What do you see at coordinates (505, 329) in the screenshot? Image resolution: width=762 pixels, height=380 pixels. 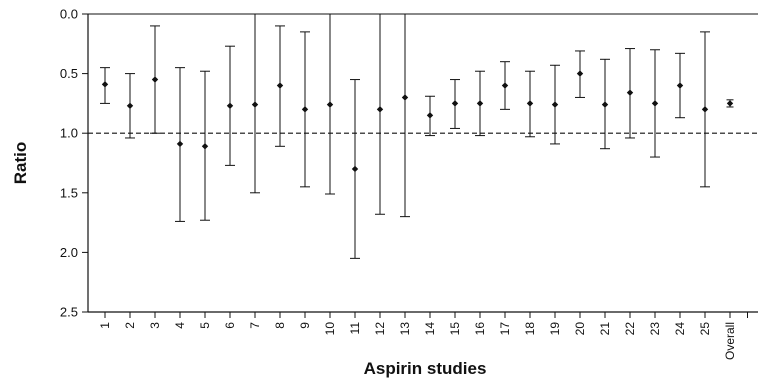 I see `x-tick-label: 17` at bounding box center [505, 329].